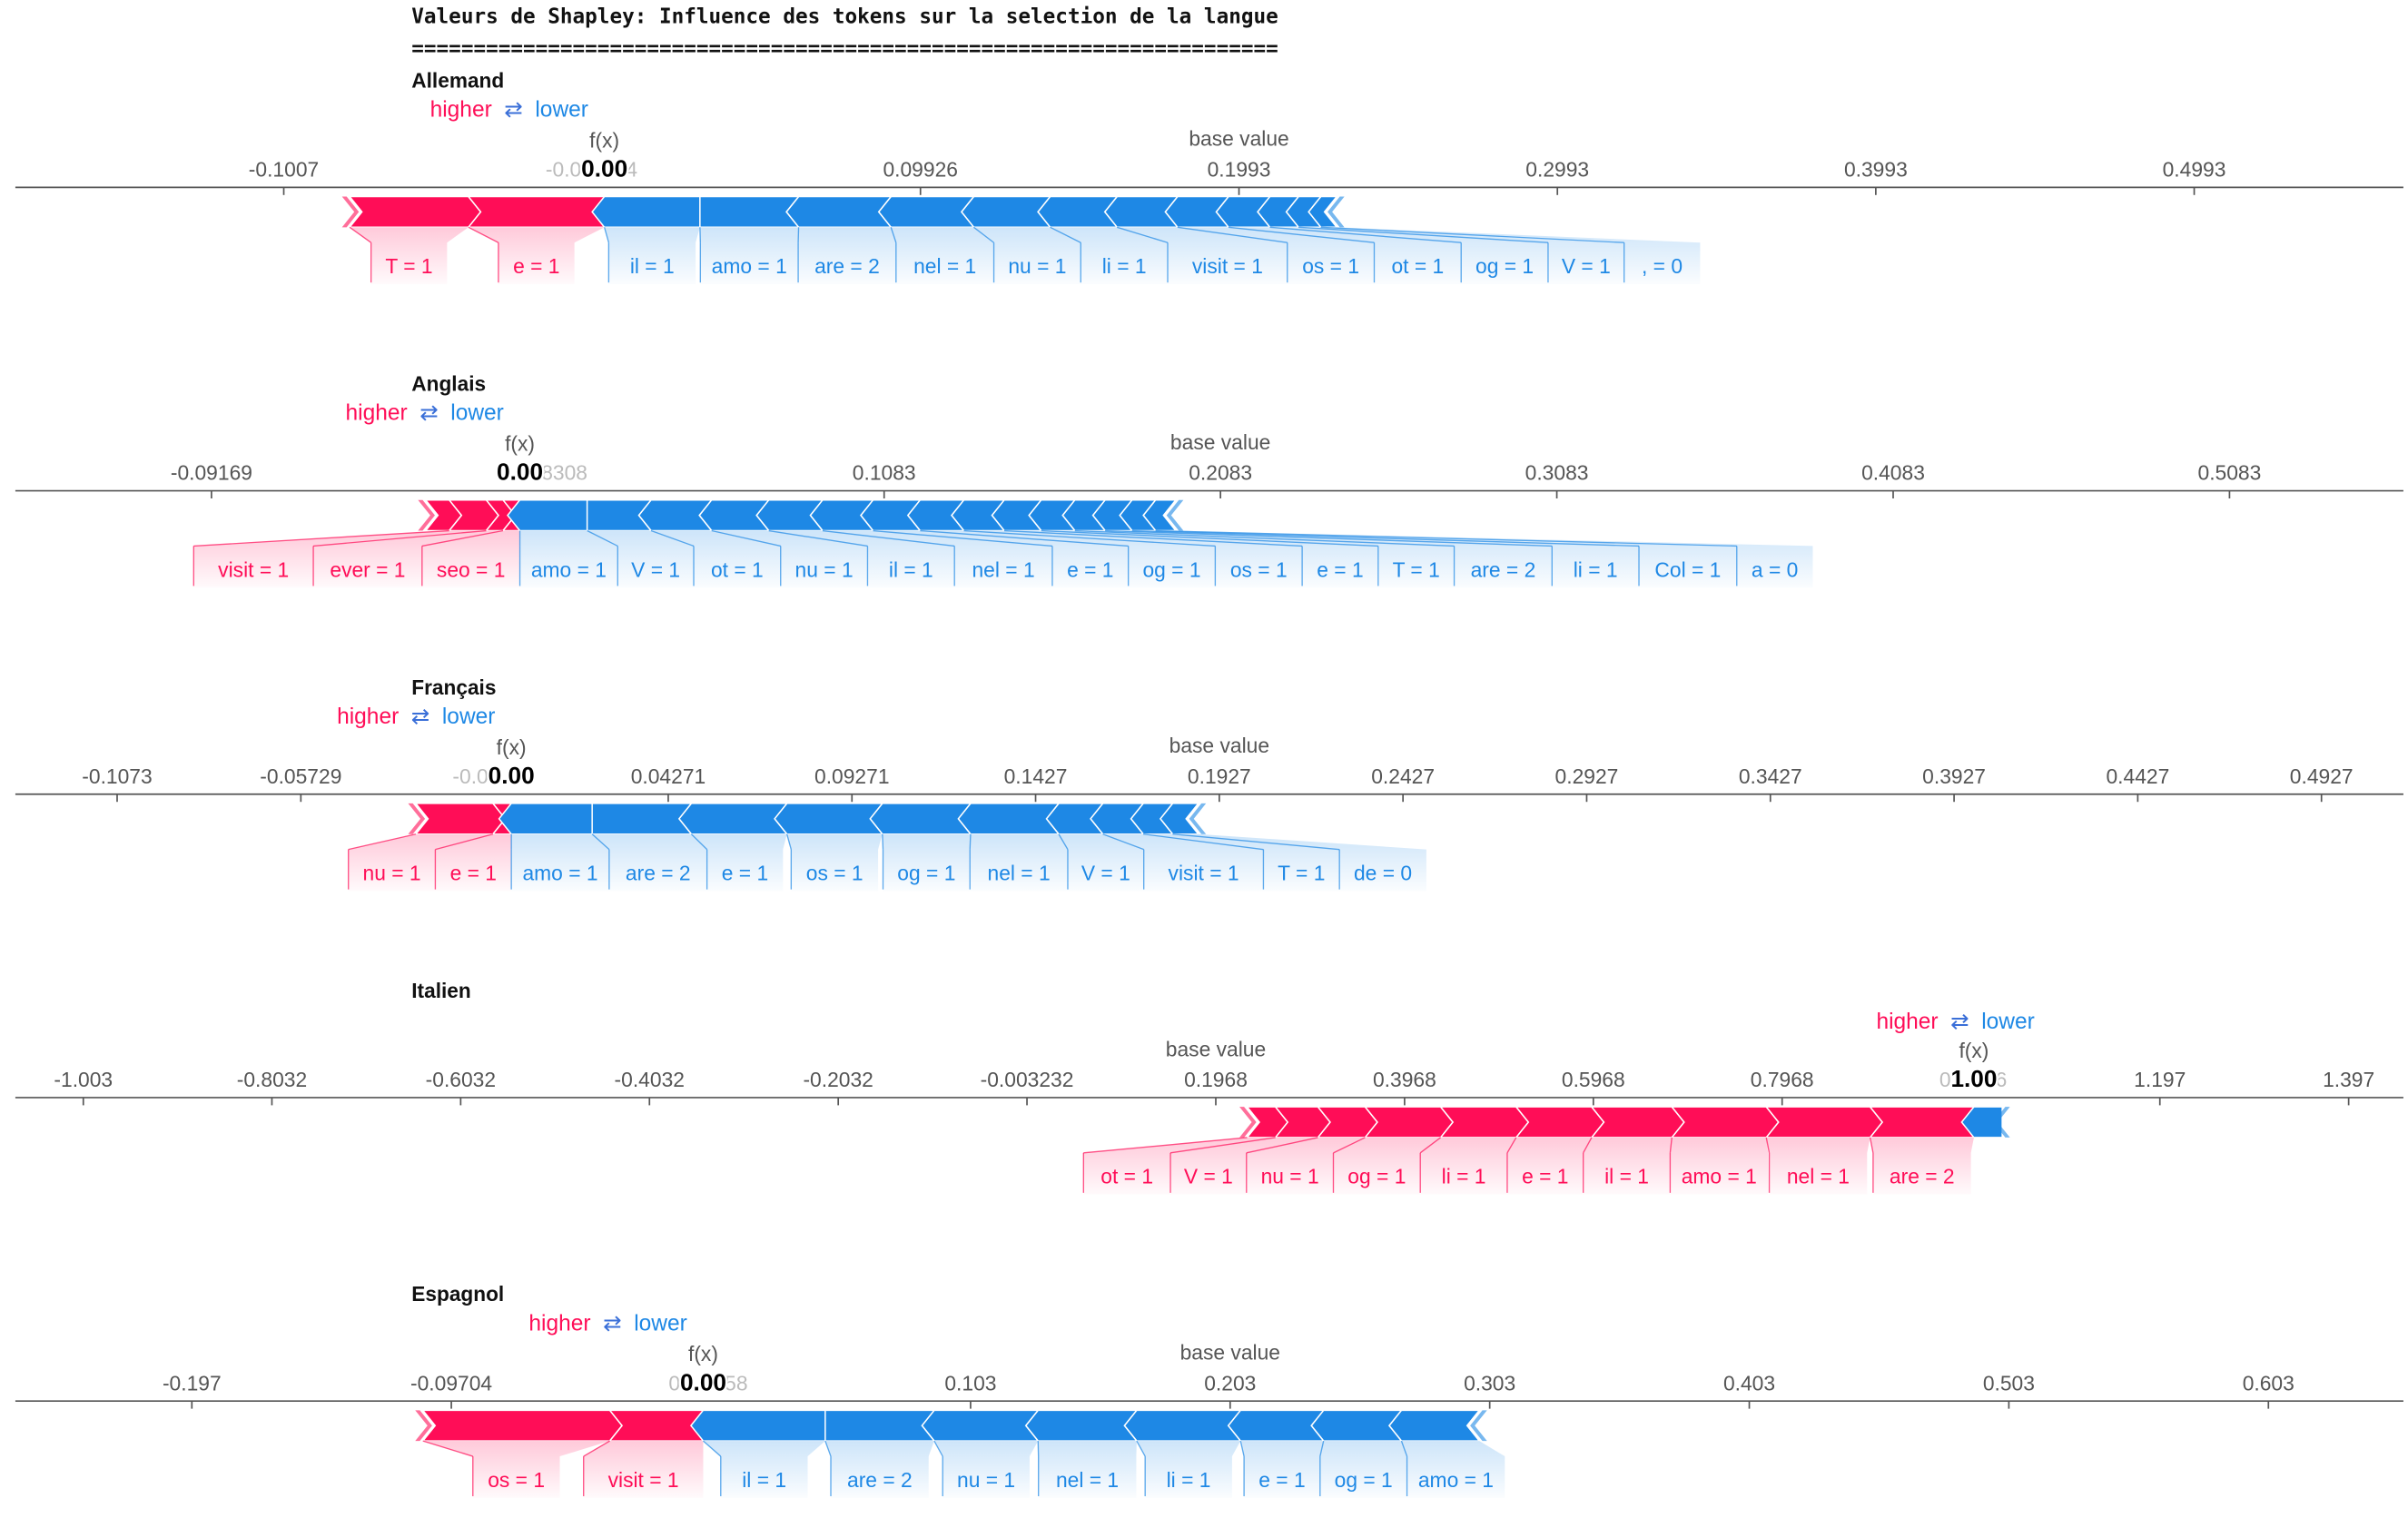 This screenshot has width=2408, height=1518. Describe the element at coordinates (1771, 776) in the screenshot. I see `x-tick-label: 0.3427` at that location.